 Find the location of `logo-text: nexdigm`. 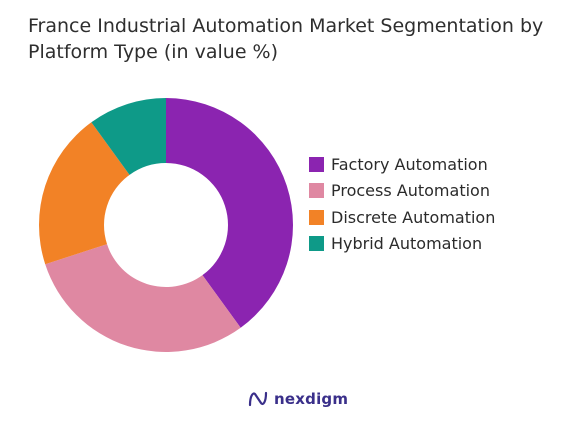

logo-text: nexdigm is located at coordinates (311, 399).